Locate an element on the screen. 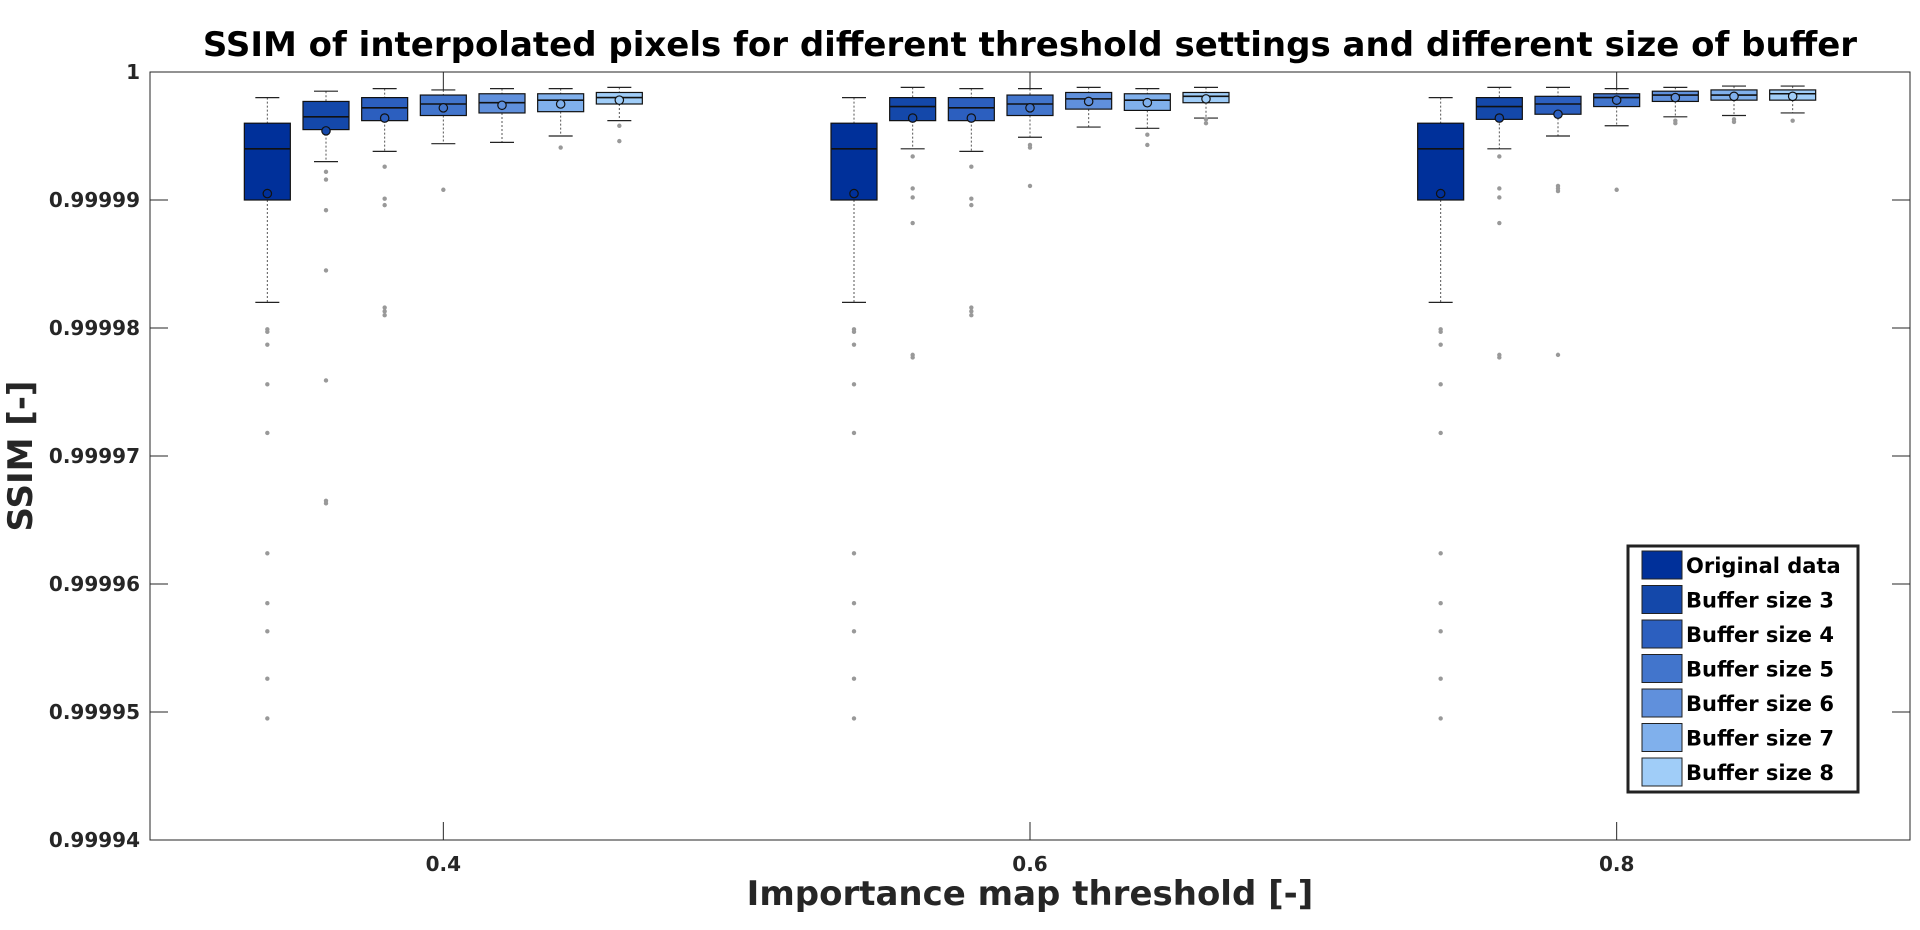 The image size is (1920, 930). y-tick-label: 0.99999 is located at coordinates (94, 200).